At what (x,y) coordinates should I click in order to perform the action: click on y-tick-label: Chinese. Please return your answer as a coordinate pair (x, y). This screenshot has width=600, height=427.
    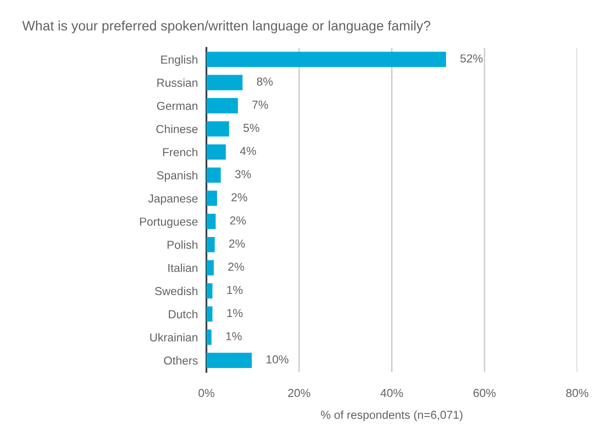
    Looking at the image, I should click on (177, 129).